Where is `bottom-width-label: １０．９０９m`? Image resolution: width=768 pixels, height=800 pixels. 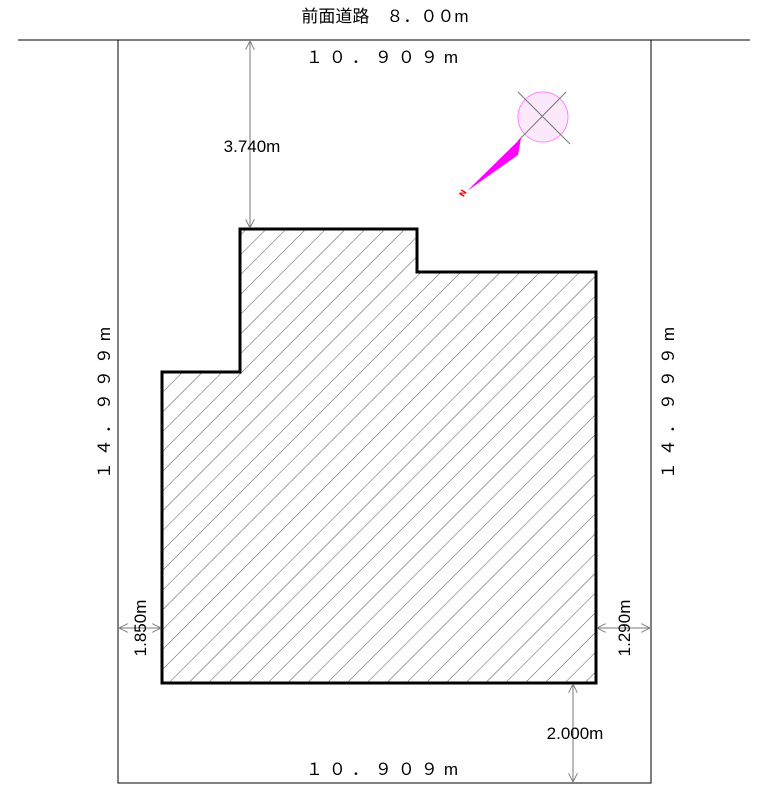 bottom-width-label: １０．９０９m is located at coordinates (385, 769).